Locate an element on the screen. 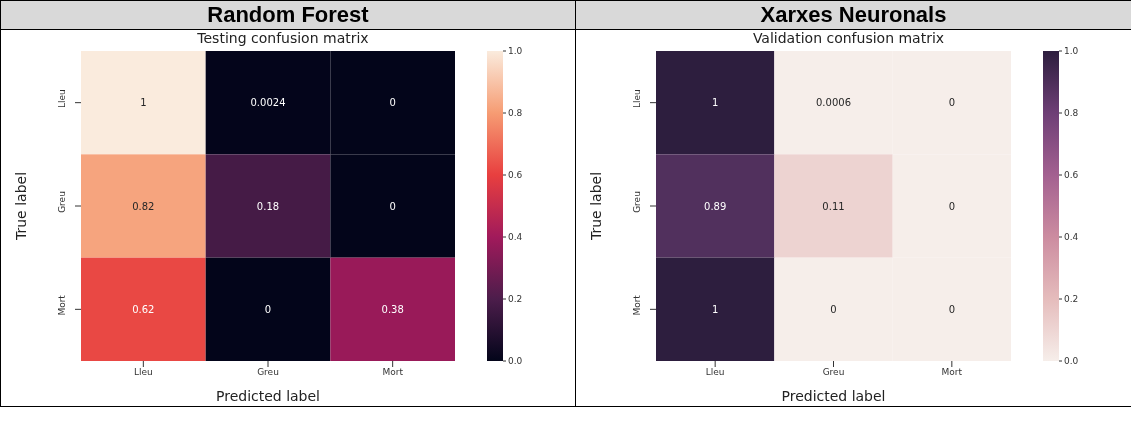 The height and width of the screenshot is (437, 1131). data-label: 0.18 is located at coordinates (268, 206).